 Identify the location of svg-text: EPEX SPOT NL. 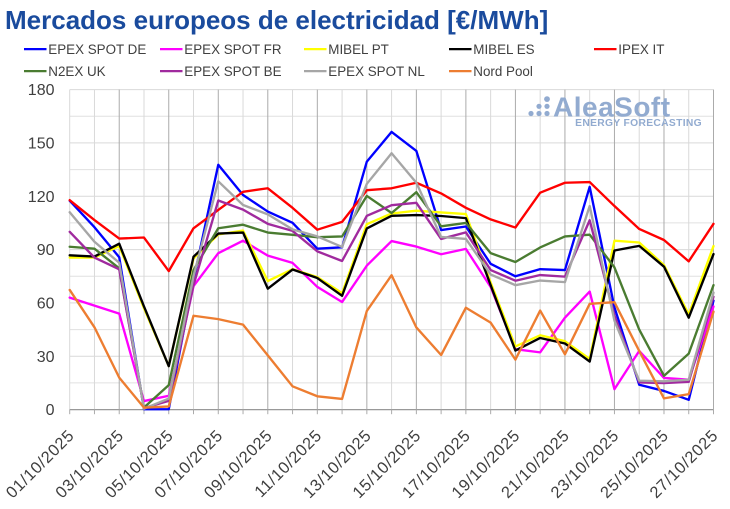
(376, 71).